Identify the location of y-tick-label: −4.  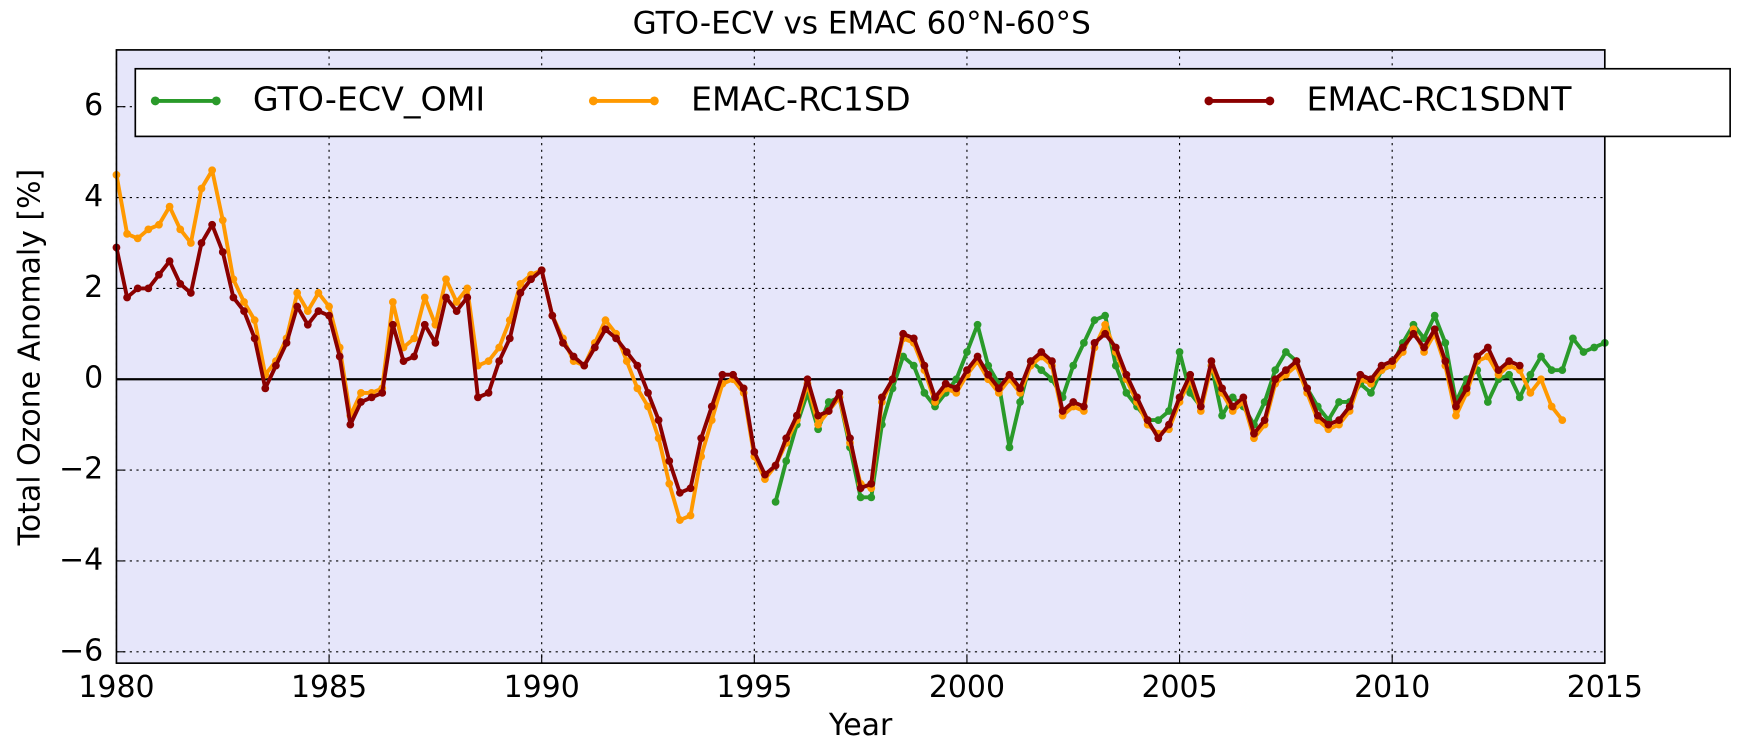
(81, 559).